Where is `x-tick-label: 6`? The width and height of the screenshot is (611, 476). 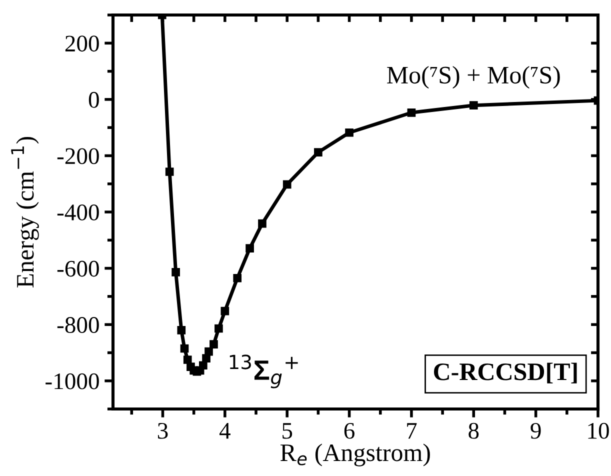
x-tick-label: 6 is located at coordinates (349, 430).